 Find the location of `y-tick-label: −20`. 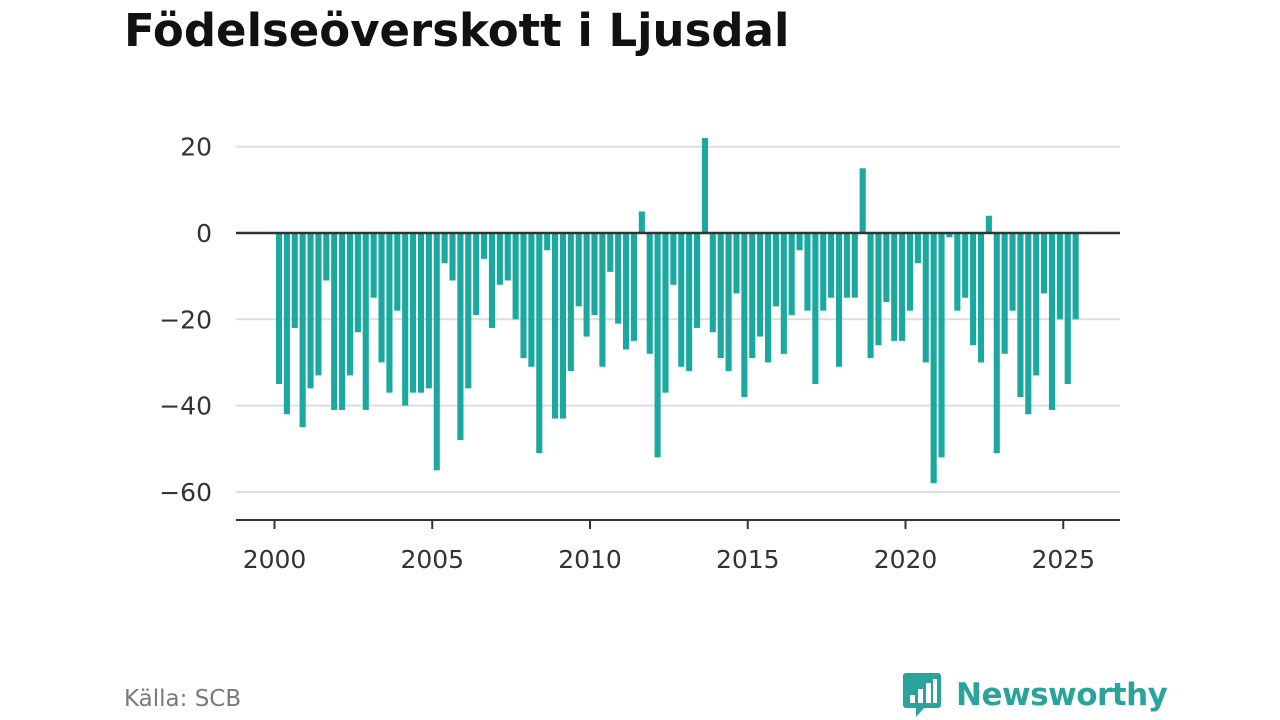

y-tick-label: −20 is located at coordinates (185, 319).